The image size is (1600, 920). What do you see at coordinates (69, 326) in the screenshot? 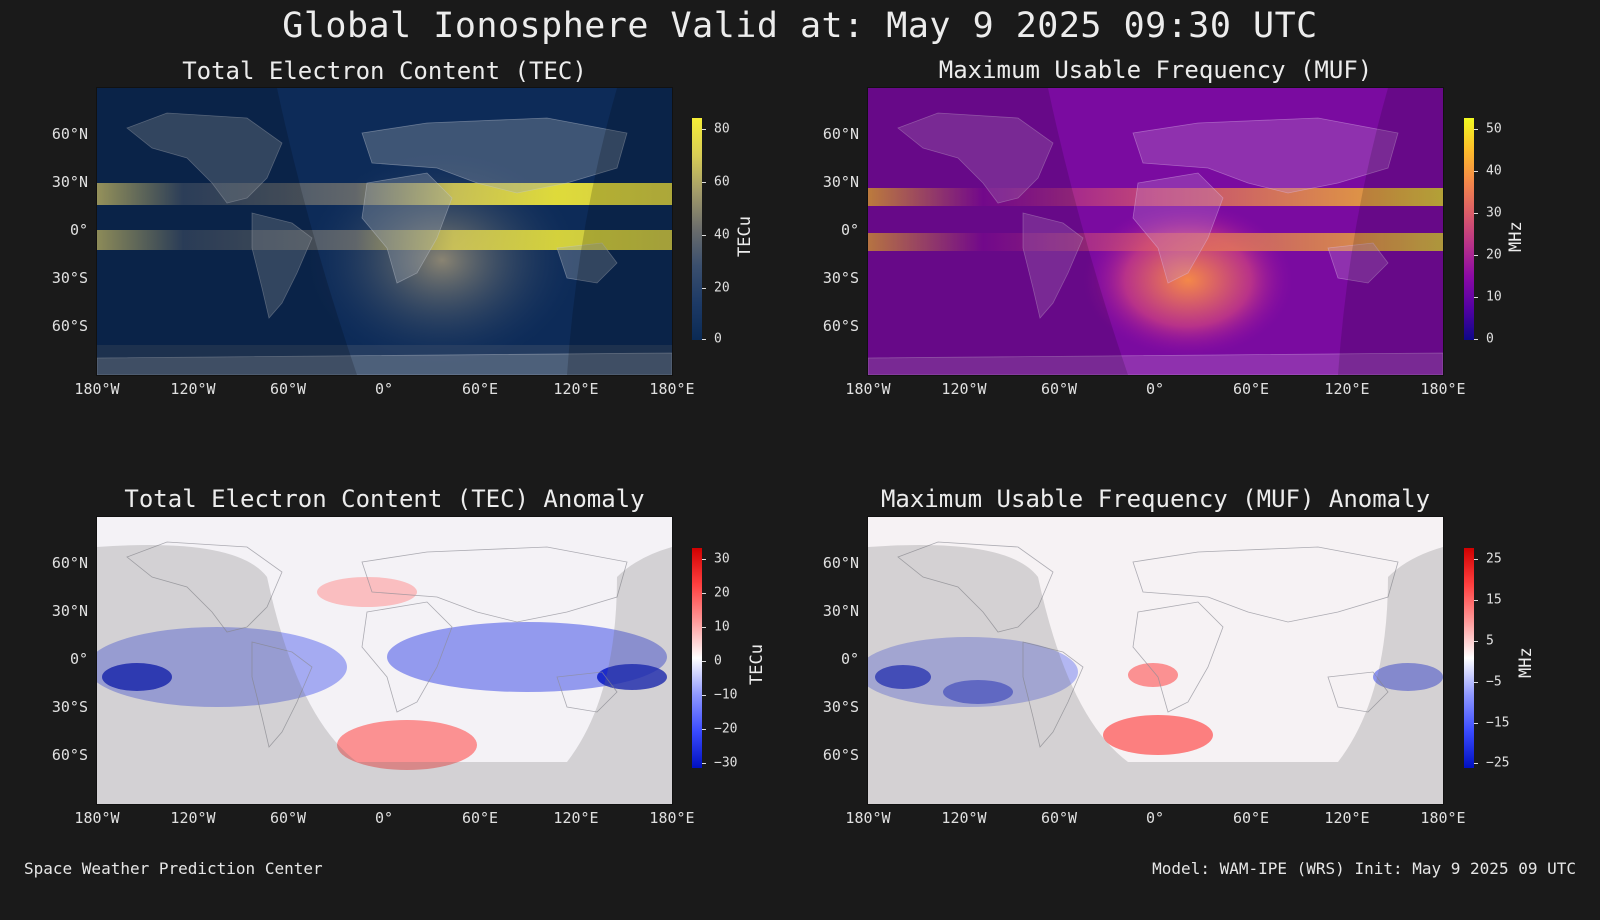
I see `tec-ytick: 60°S` at bounding box center [69, 326].